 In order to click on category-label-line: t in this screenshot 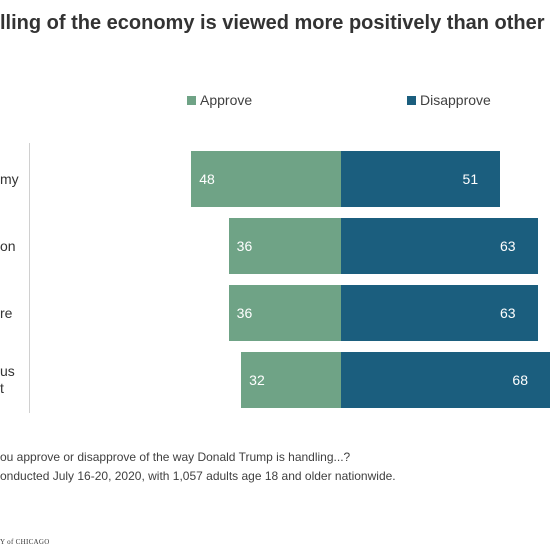, I will do `click(2, 388)`.